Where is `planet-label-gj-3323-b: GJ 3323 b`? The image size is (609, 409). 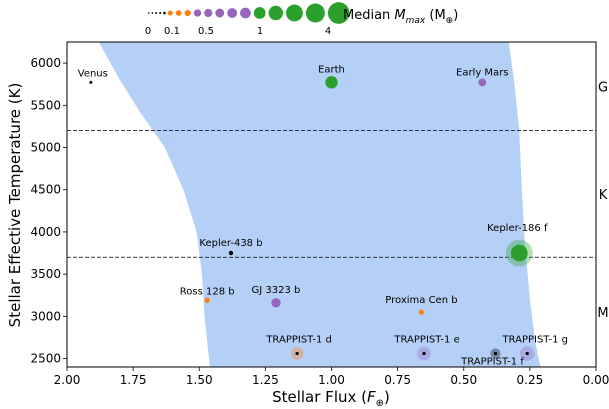
planet-label-gj-3323-b: GJ 3323 b is located at coordinates (276, 290).